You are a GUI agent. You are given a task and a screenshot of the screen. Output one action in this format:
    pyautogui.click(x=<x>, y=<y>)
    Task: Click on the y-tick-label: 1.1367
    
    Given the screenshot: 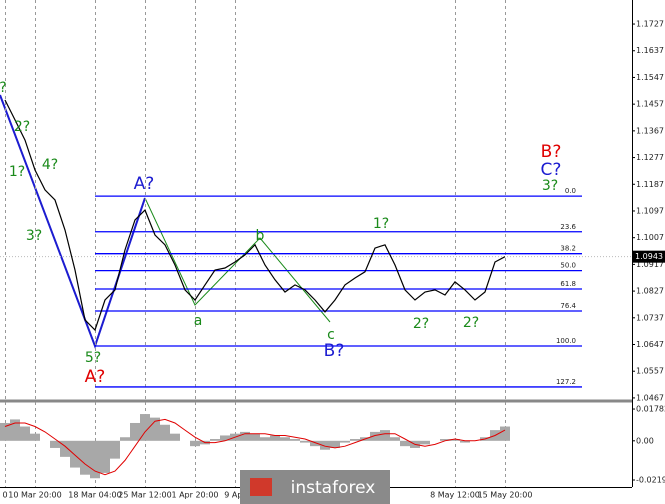 What is the action you would take?
    pyautogui.click(x=650, y=130)
    